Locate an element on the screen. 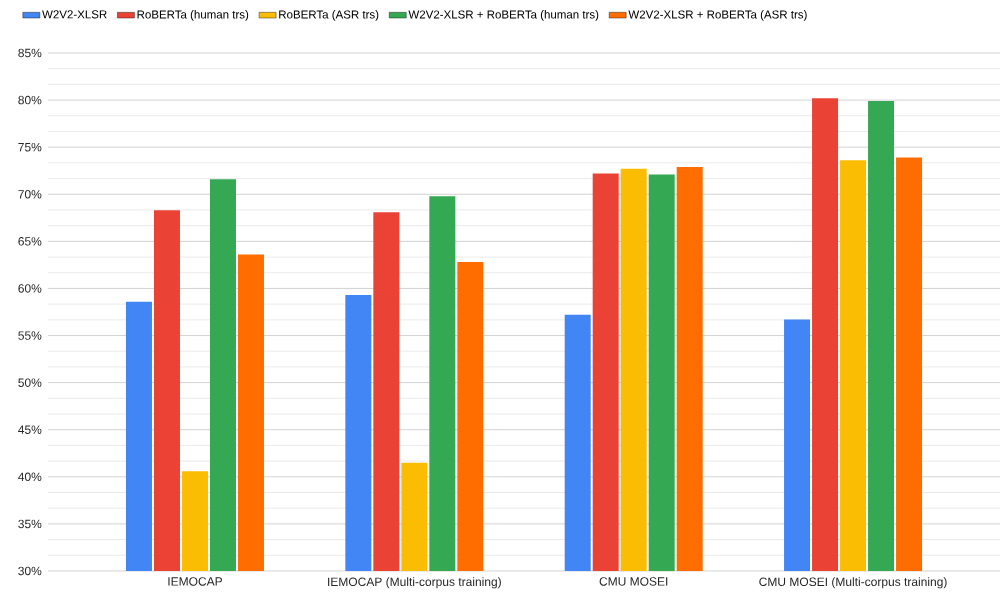 The image size is (1003, 598). y-tick-label: 45% is located at coordinates (30, 429).